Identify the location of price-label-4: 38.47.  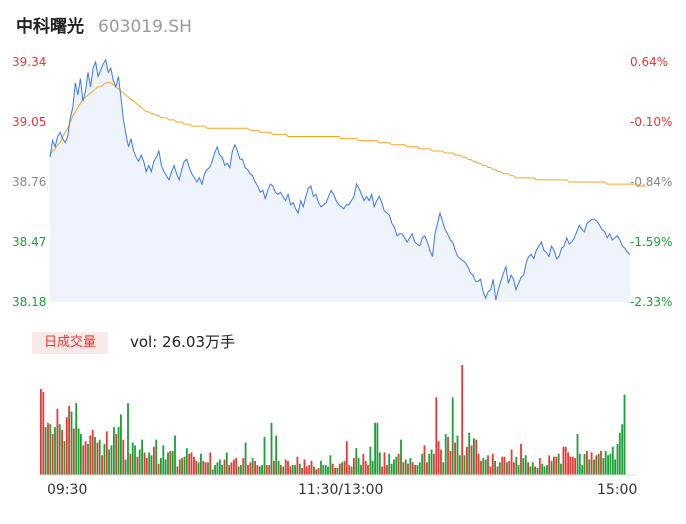
(29, 242).